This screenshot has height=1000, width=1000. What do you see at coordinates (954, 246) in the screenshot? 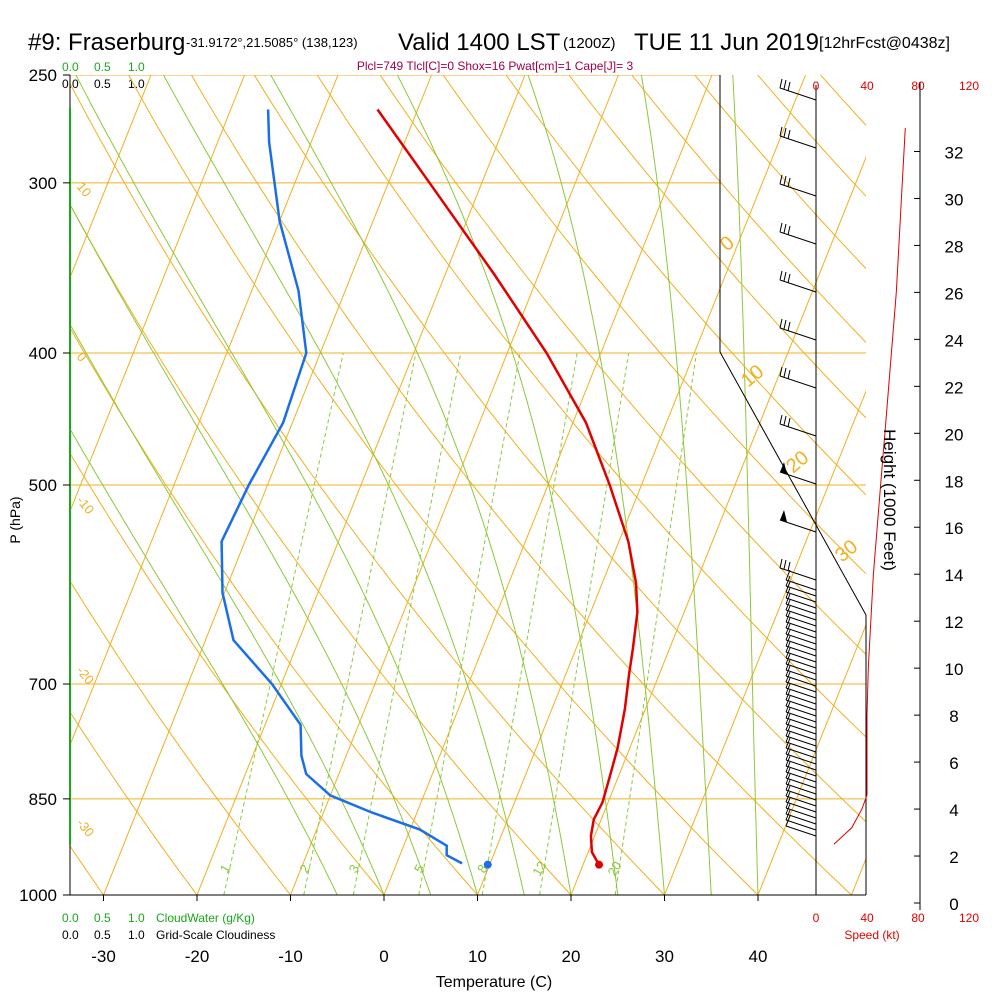
I see `height-tick-label: 28` at bounding box center [954, 246].